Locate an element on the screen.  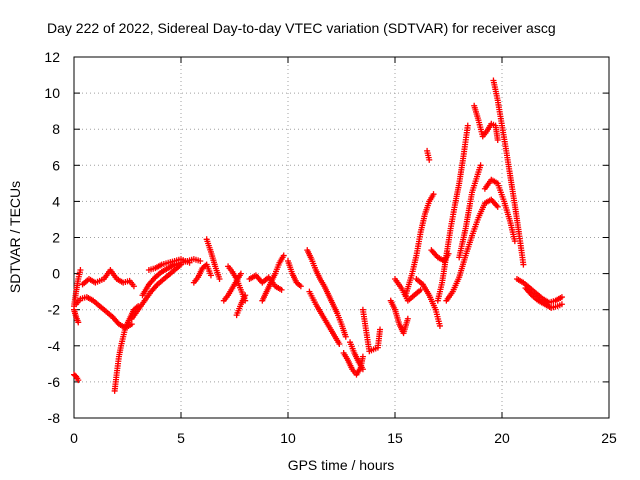
x-tick-label: 15 is located at coordinates (395, 438).